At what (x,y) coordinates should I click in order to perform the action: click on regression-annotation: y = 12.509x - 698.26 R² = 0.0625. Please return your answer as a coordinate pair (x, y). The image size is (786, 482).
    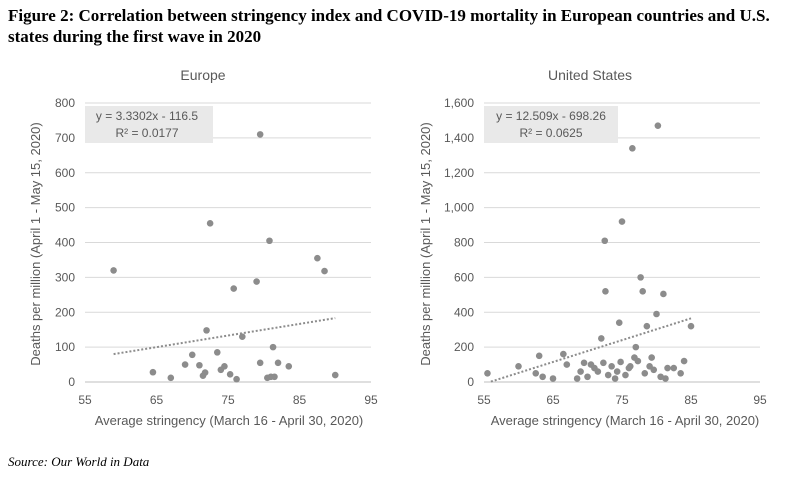
    Looking at the image, I should click on (551, 124).